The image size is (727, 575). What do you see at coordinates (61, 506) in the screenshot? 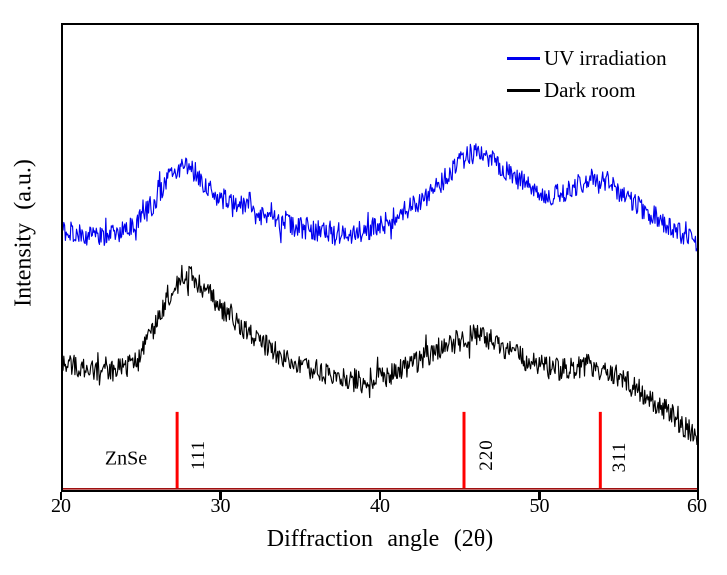
I see `x-tick-label: 20` at bounding box center [61, 506].